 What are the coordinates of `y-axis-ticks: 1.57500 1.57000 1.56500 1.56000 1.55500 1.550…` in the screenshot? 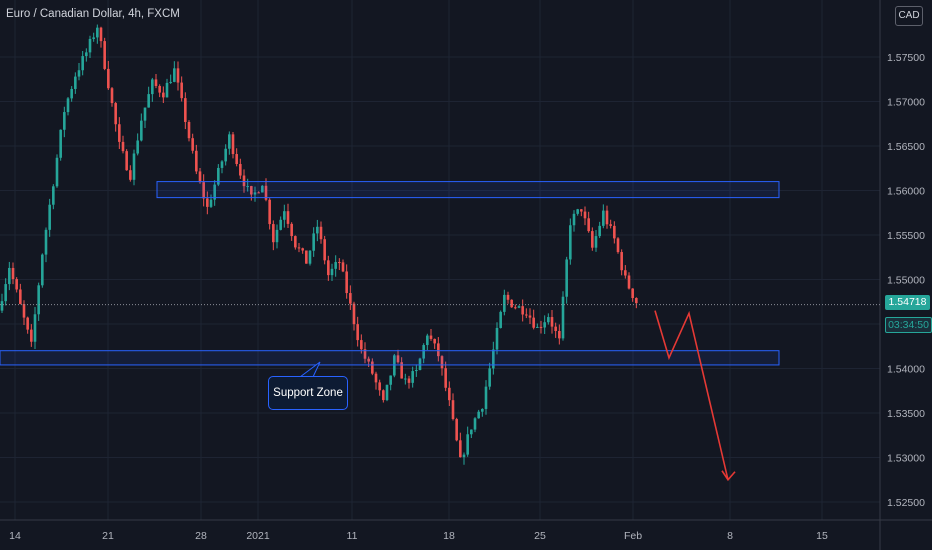 It's located at (906, 280).